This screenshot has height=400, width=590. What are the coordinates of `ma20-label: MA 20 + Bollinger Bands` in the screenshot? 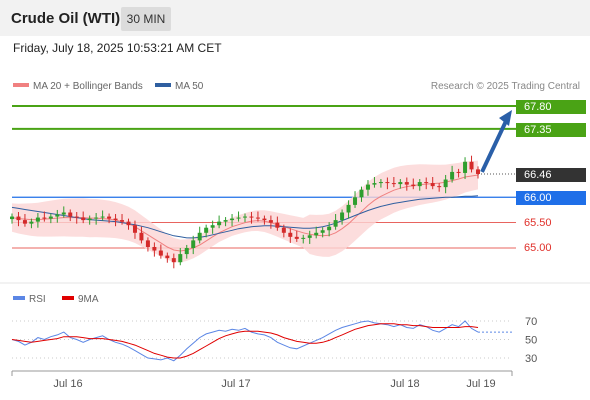 It's located at (88, 86).